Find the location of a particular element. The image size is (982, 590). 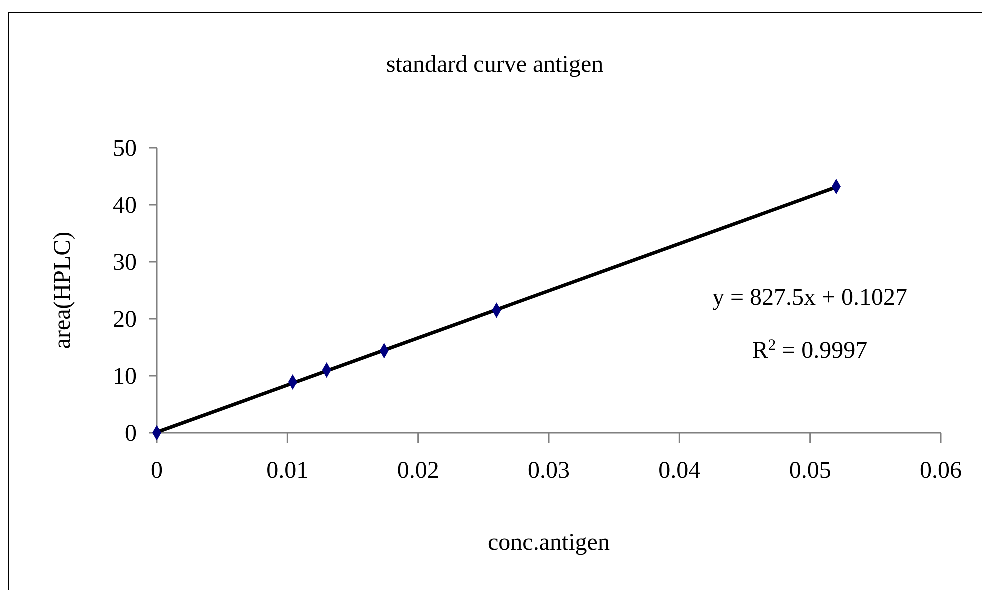

annotation: y = 827.5x + 0.1027 is located at coordinates (810, 298).